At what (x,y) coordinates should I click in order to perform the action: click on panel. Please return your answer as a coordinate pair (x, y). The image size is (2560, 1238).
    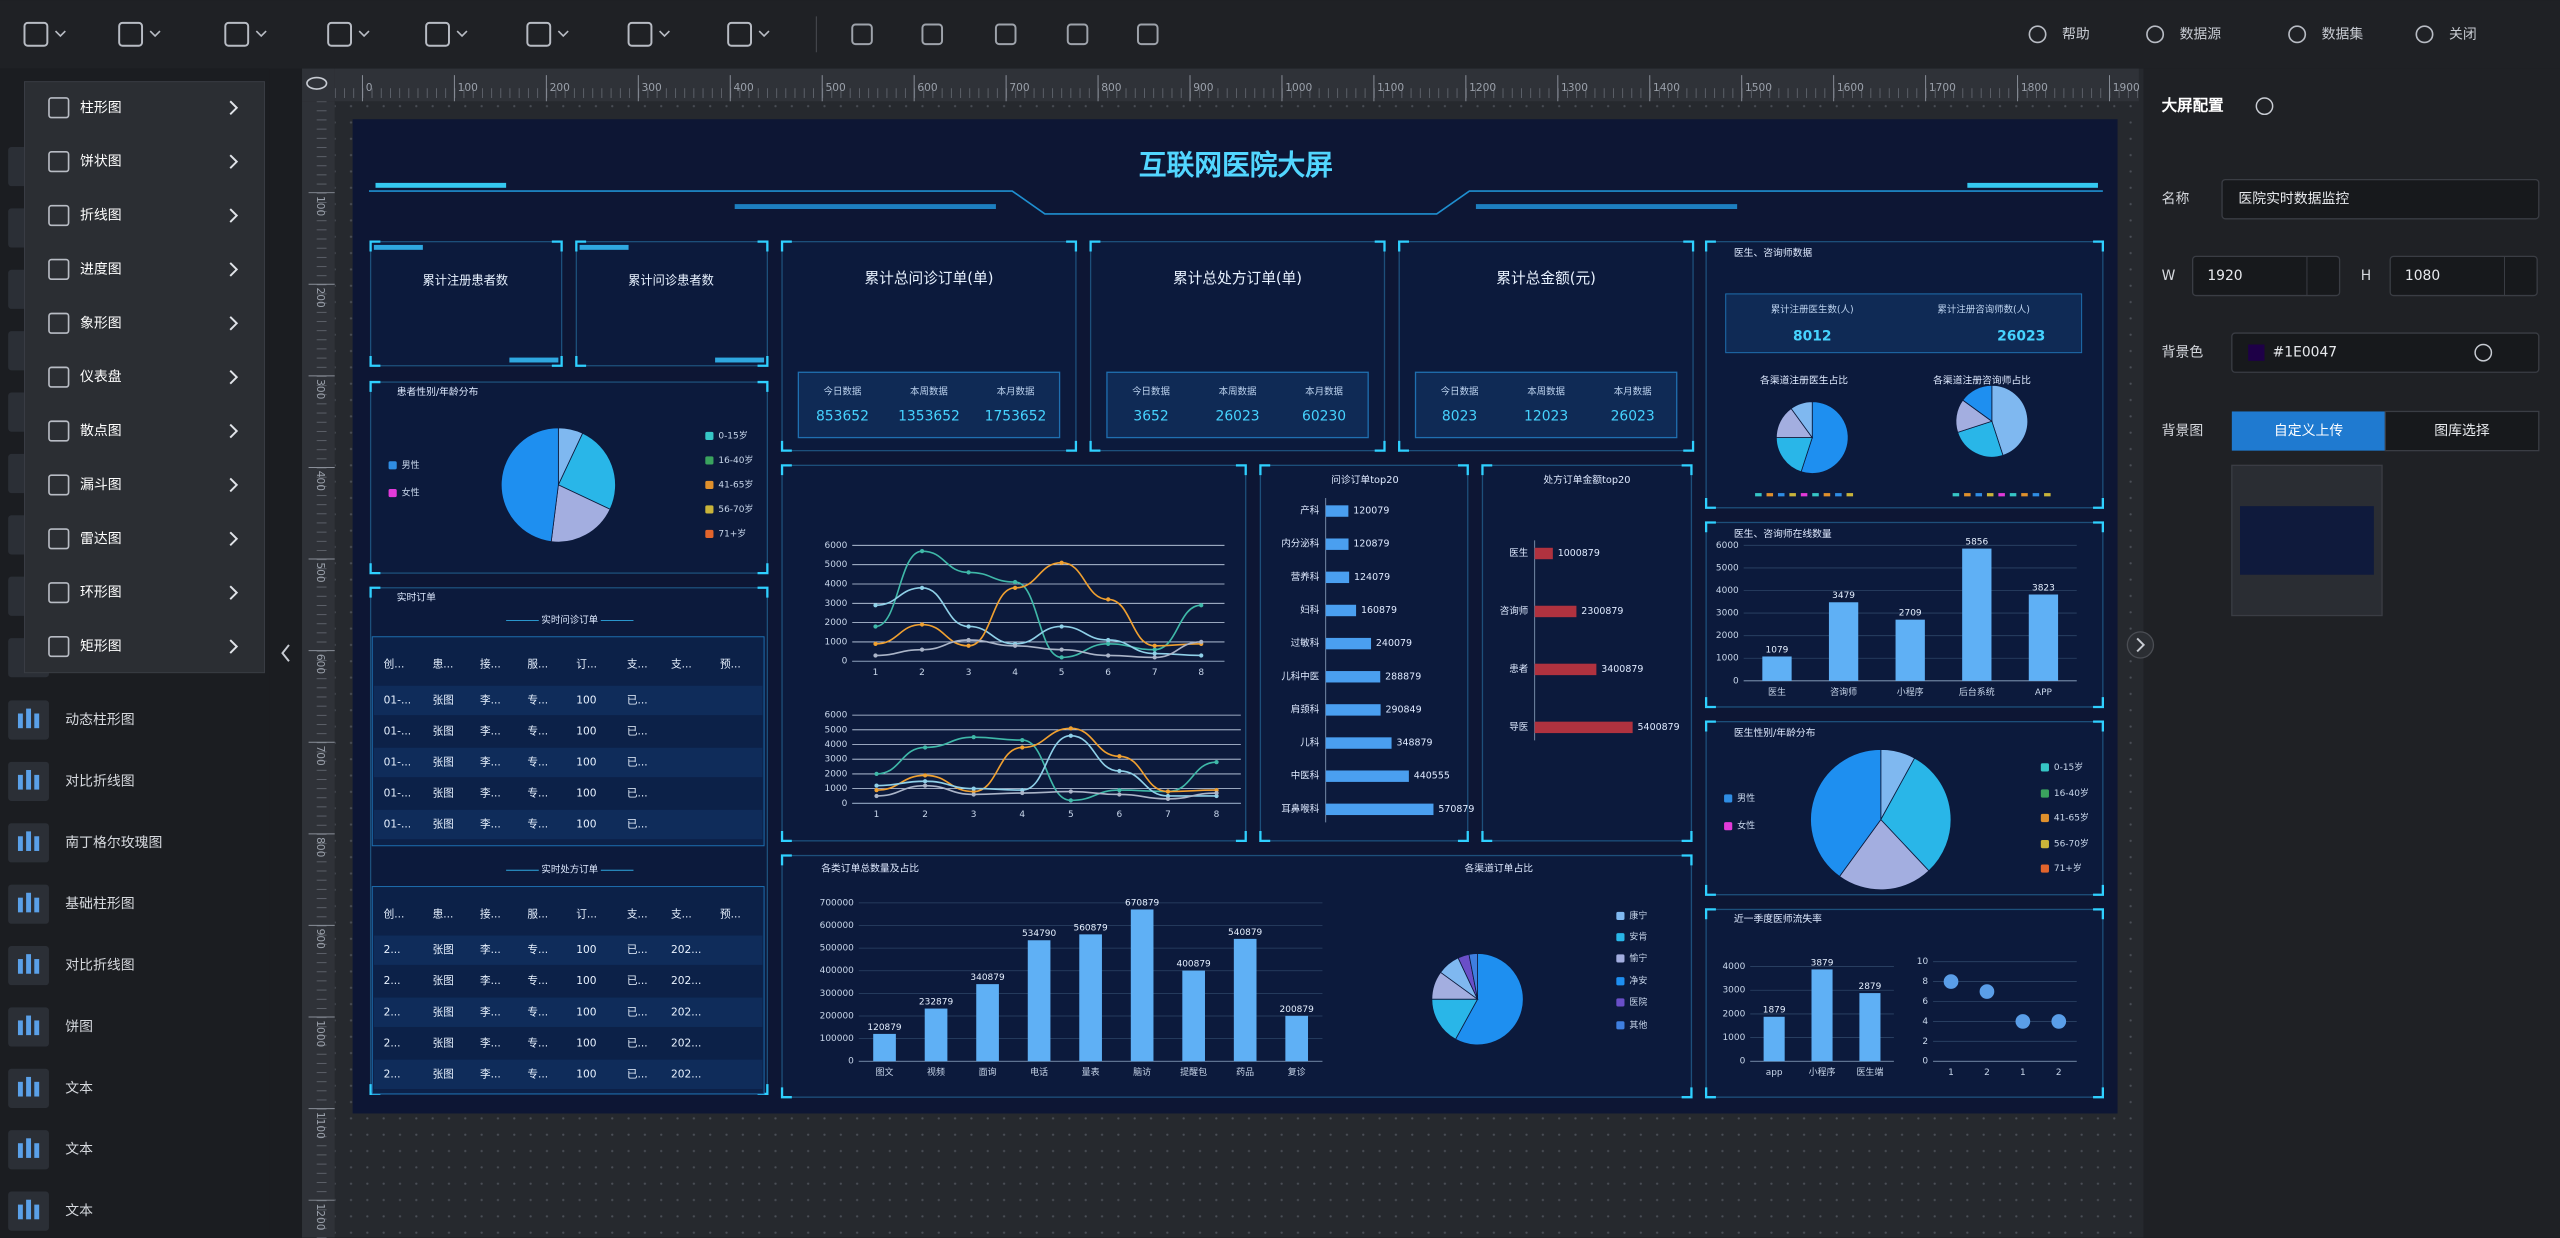
    Looking at the image, I should click on (1014, 653).